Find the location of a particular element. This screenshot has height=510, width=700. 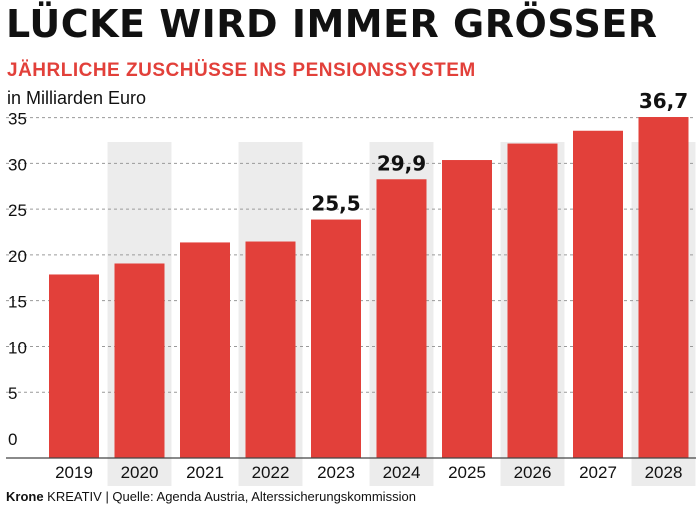

x-tick-label: 2026 is located at coordinates (533, 472).